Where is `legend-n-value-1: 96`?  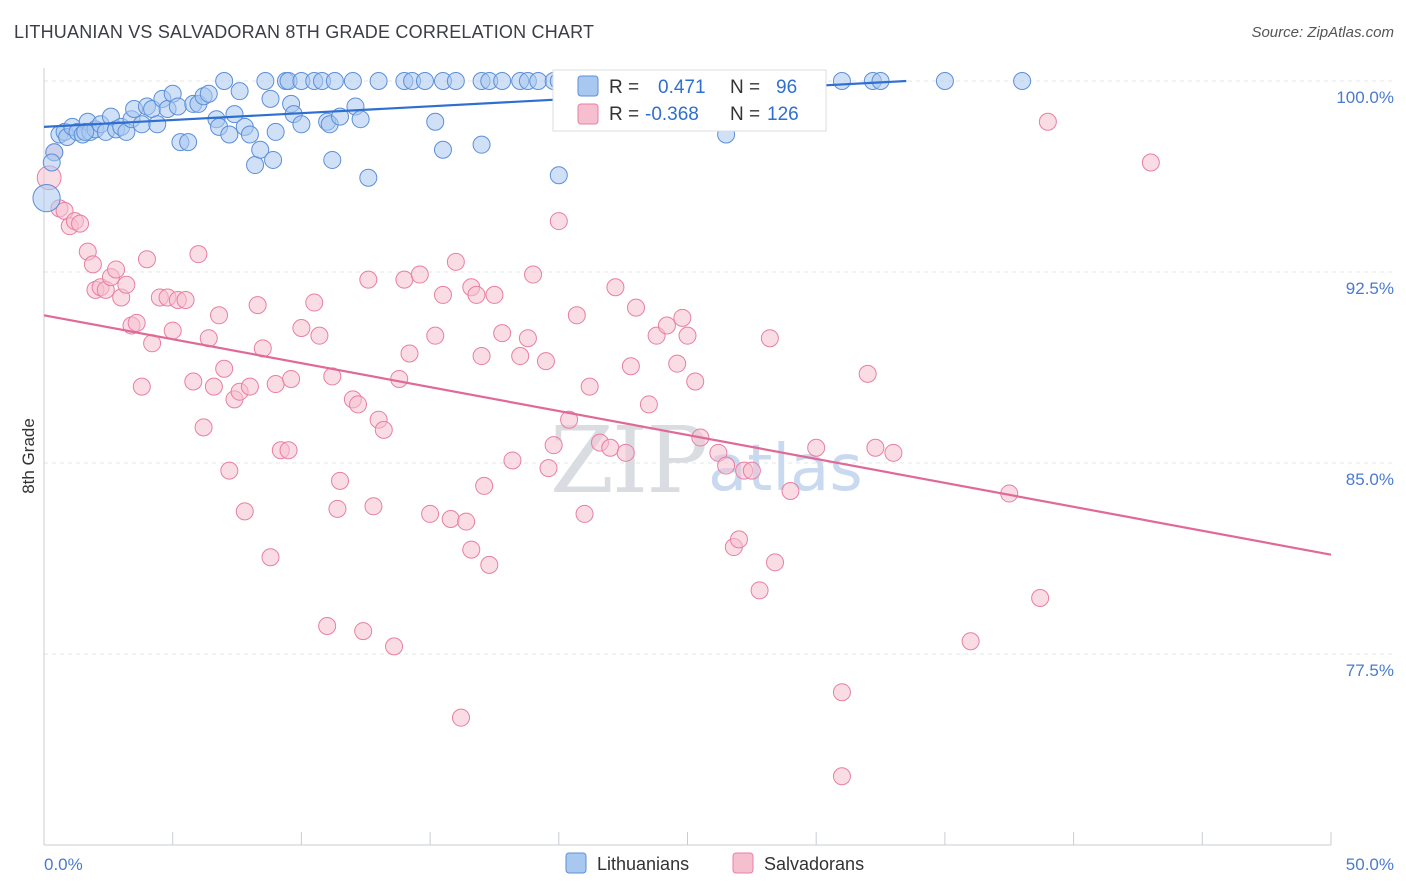
legend-n-value-1: 96 is located at coordinates (786, 87).